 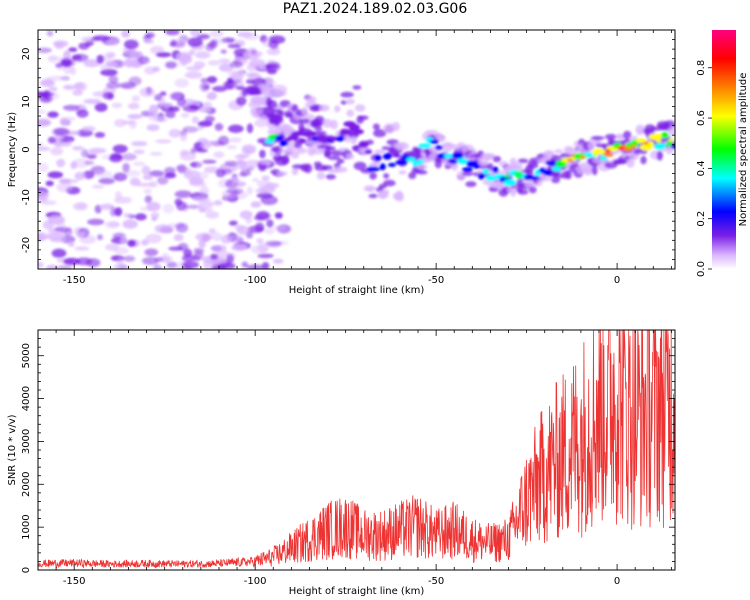 I want to click on colorbar-tick-label: 0.0, so click(x=701, y=269).